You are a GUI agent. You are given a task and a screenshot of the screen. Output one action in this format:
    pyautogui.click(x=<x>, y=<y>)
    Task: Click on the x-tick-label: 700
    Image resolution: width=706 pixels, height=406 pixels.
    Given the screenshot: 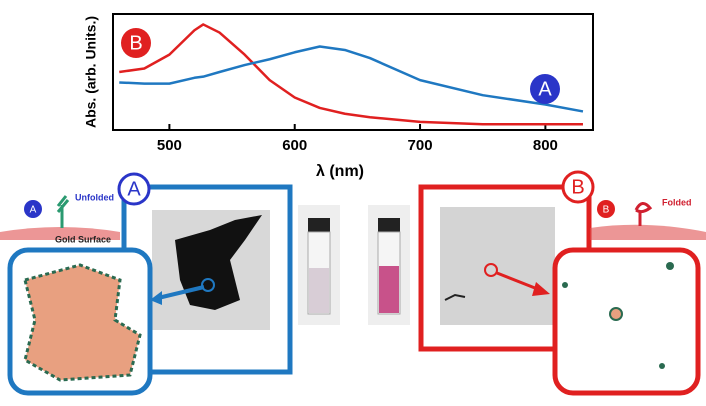 What is the action you would take?
    pyautogui.click(x=420, y=145)
    